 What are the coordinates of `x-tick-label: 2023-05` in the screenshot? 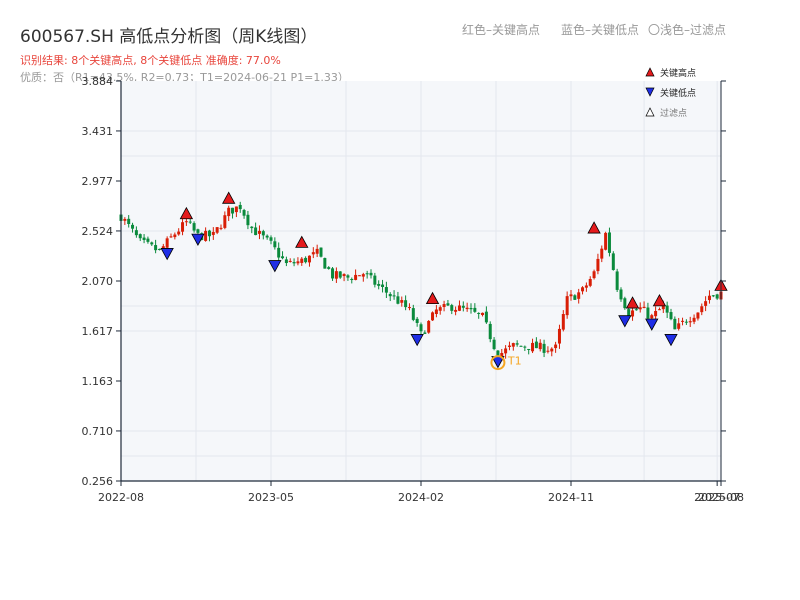 It's located at (271, 497).